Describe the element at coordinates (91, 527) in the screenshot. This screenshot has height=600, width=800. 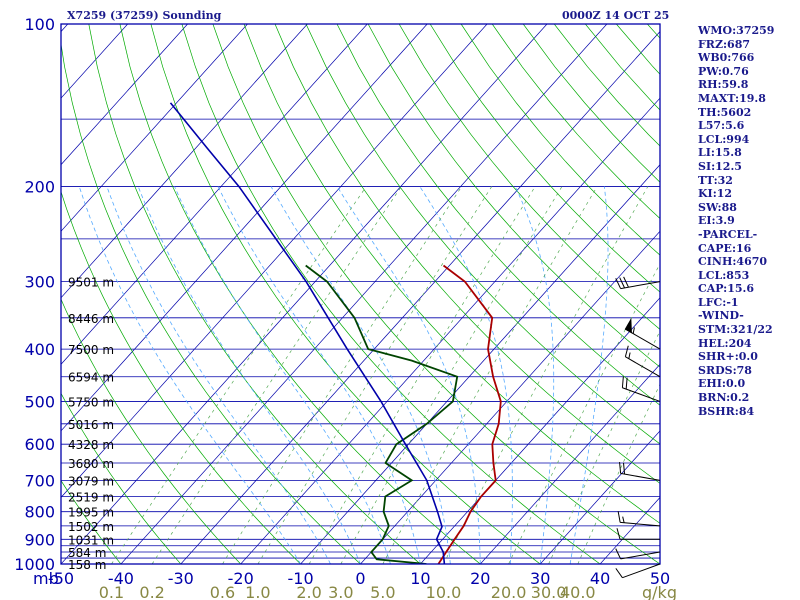
I see `height-label: 1502 m` at that location.